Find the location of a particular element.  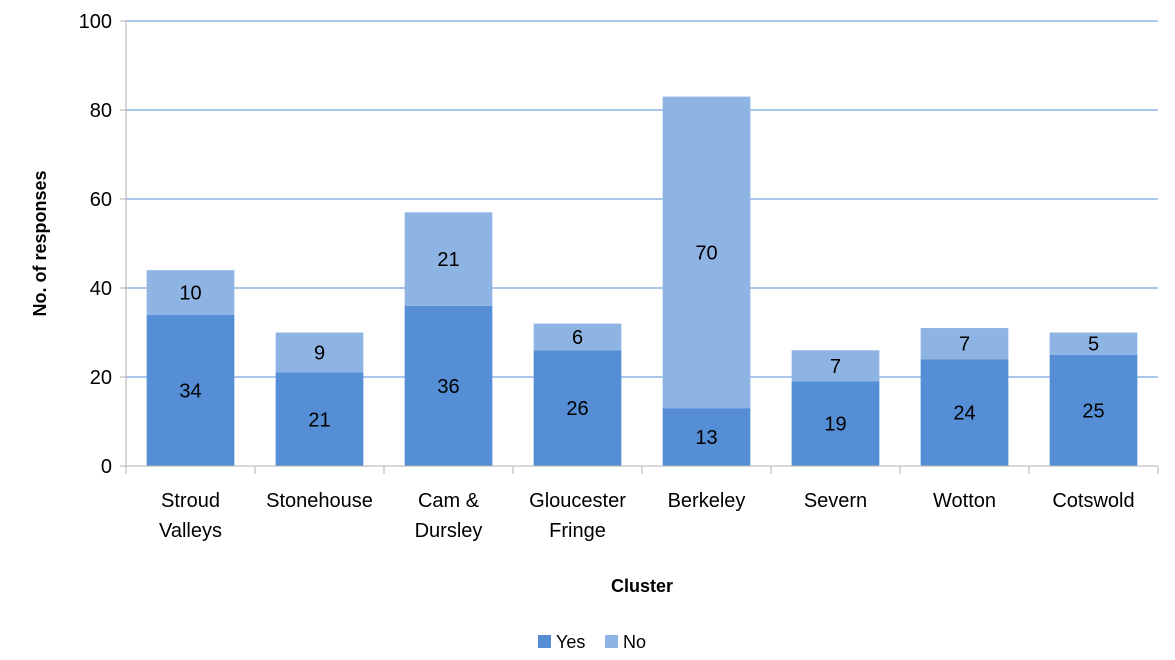

data-label: 70 is located at coordinates (706, 253).